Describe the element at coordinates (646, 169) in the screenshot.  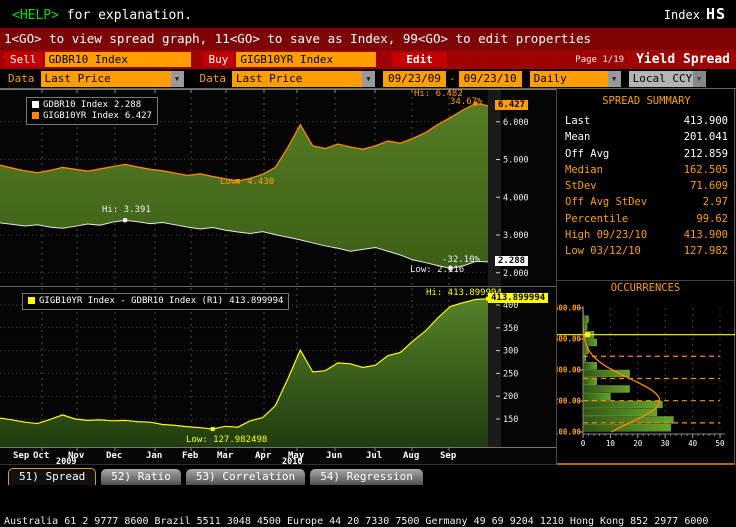
I see `summary-row-median: Median 162.505` at that location.